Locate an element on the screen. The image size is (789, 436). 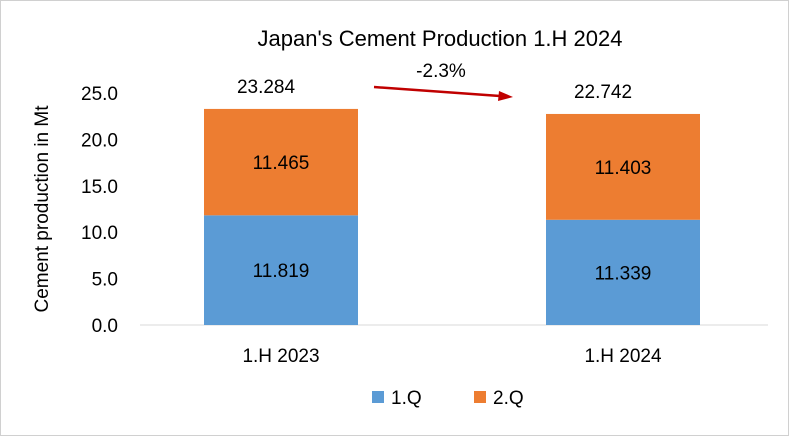
x-tick-label: 1.H 2023 is located at coordinates (280, 356).